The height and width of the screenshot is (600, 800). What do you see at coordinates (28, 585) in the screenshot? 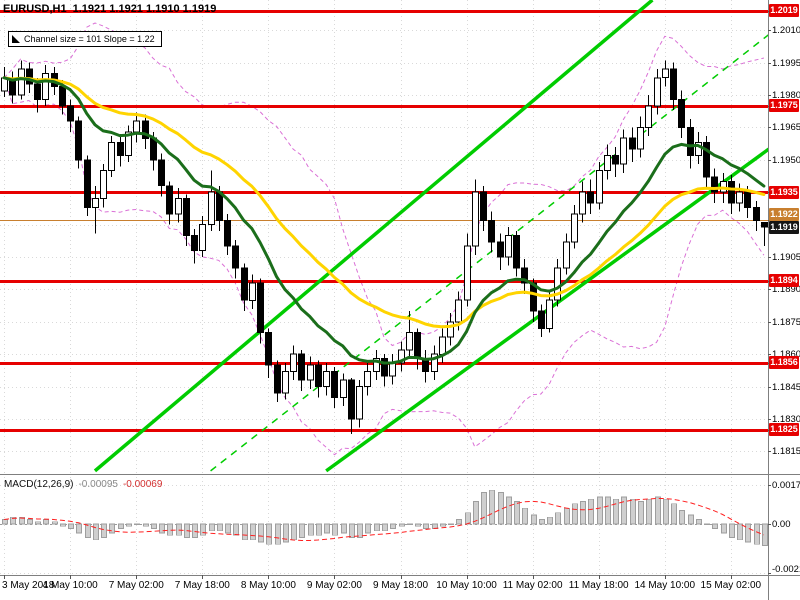
I see `time-axis-label: 3 May 2018` at bounding box center [28, 585].